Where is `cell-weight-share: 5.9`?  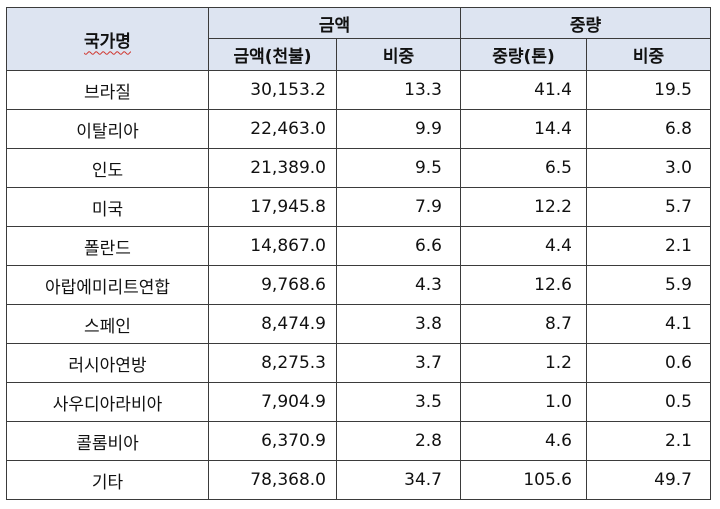 cell-weight-share: 5.9 is located at coordinates (648, 285).